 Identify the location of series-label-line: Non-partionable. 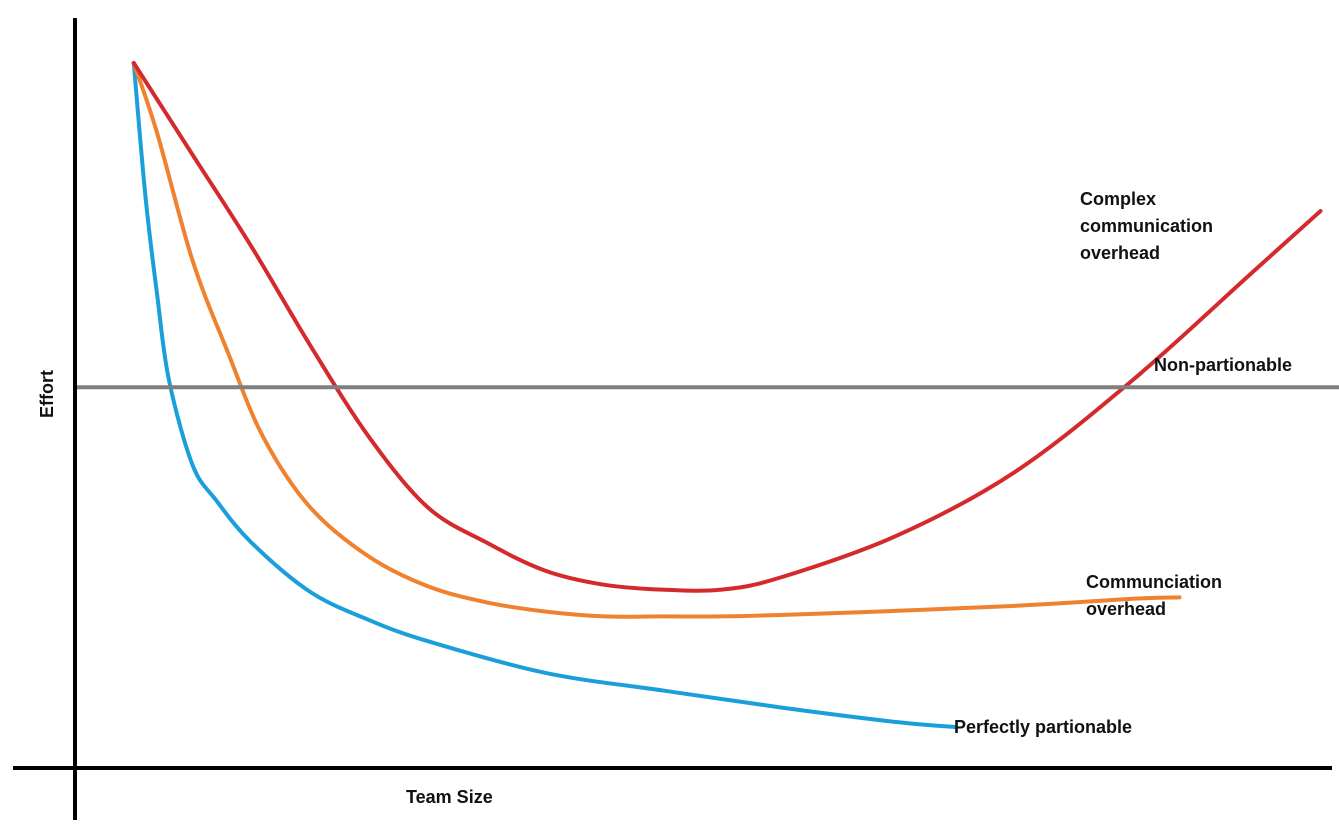
(1223, 365).